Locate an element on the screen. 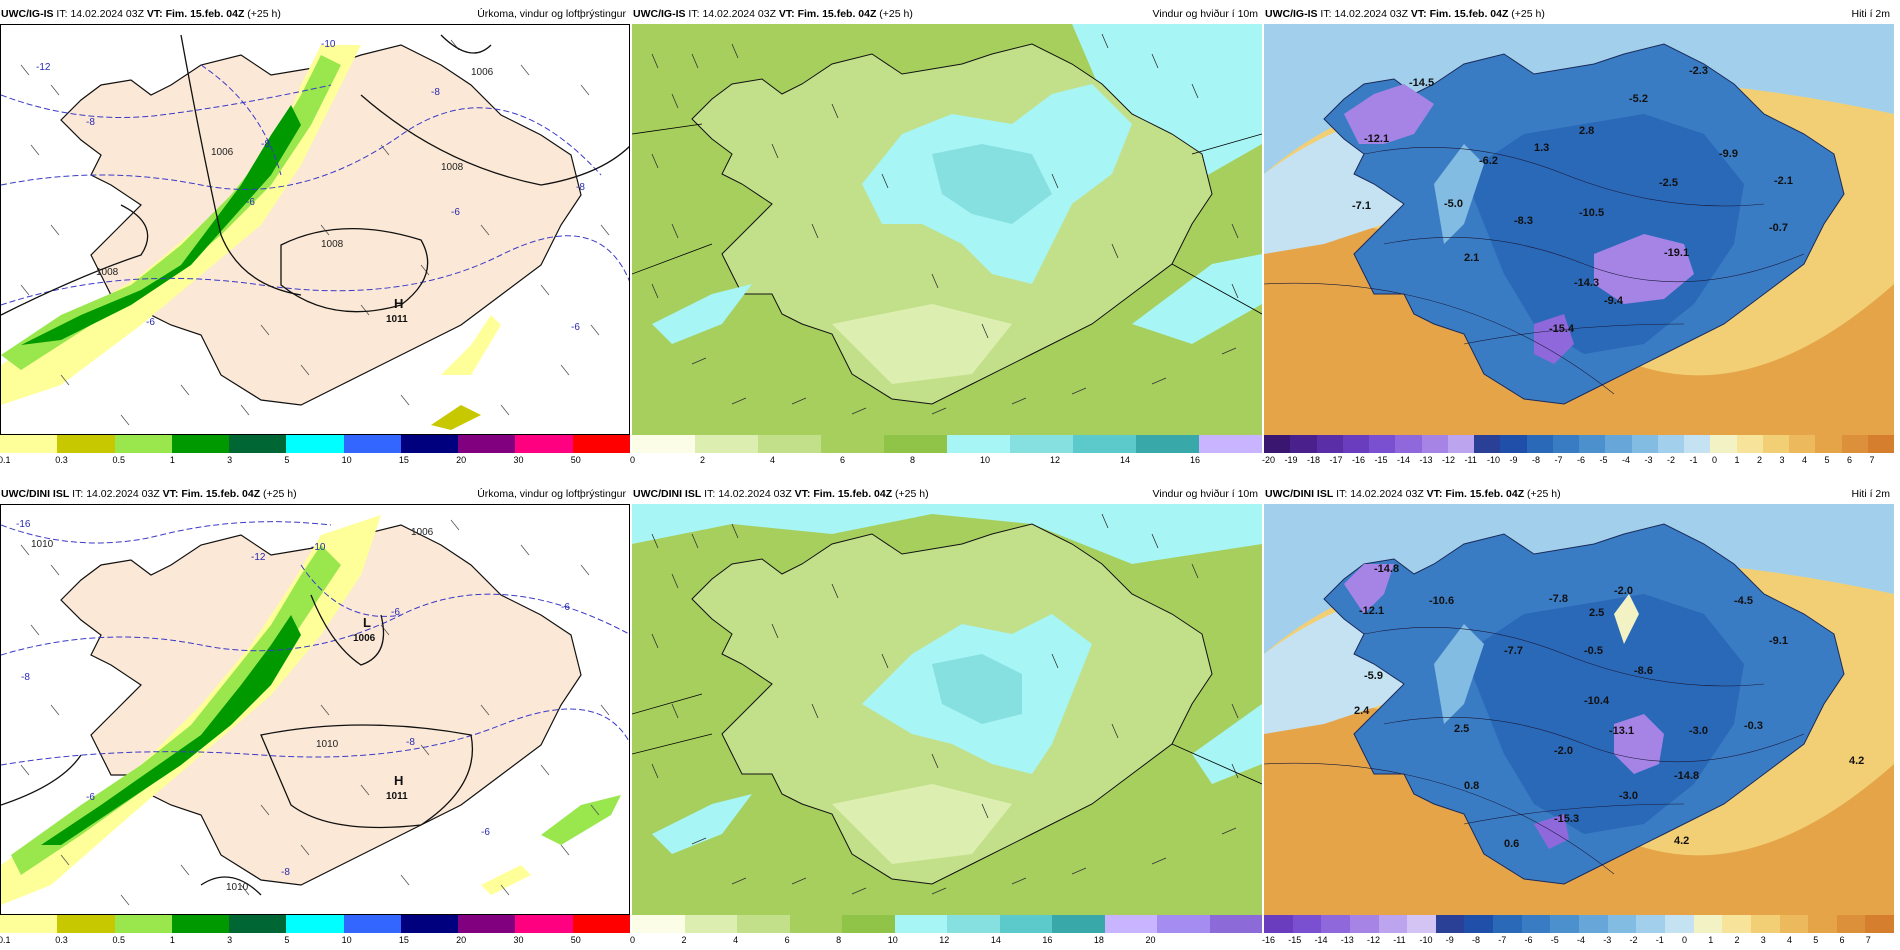 This screenshot has height=950, width=1900. precip-band-south is located at coordinates (471, 345).